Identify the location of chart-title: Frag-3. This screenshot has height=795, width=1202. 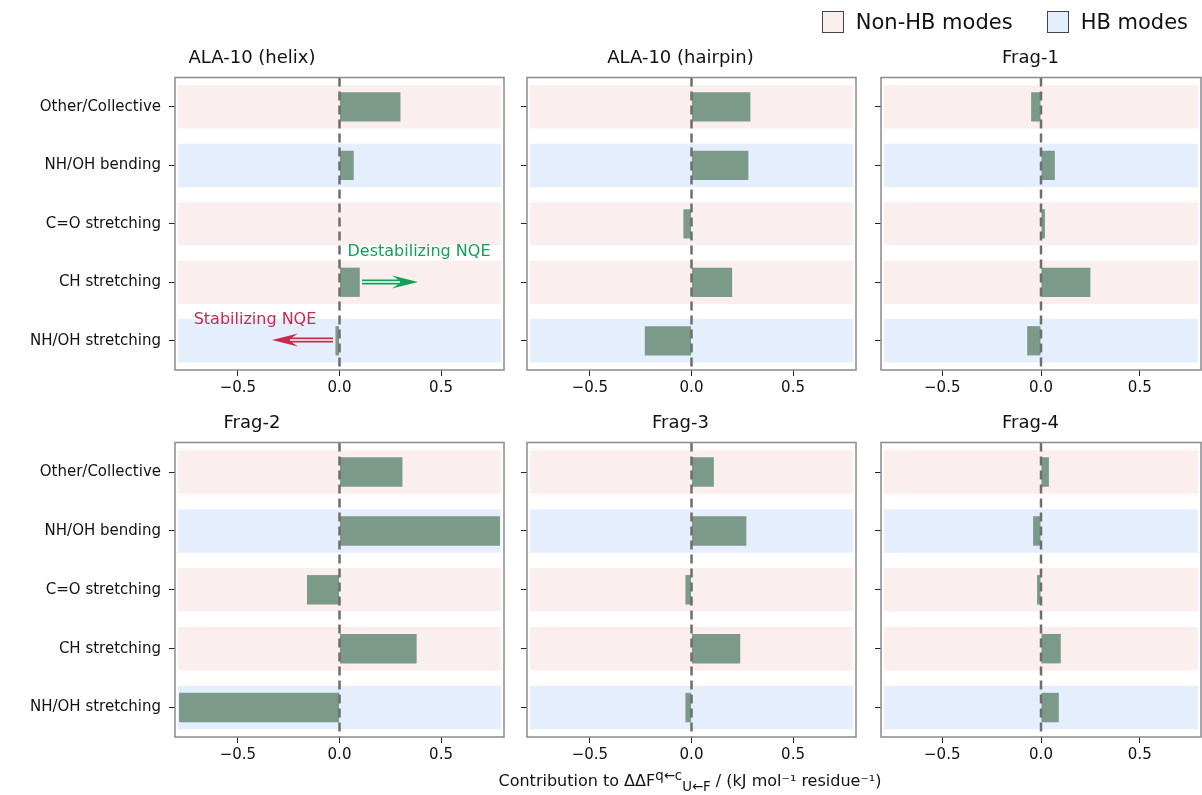
(680, 422).